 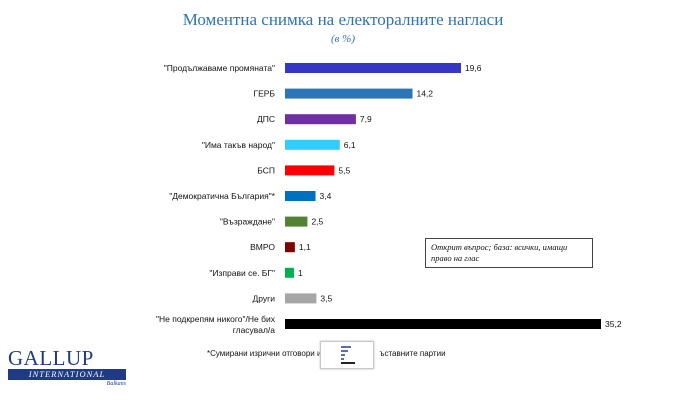 I want to click on value-label-10: 35,2, so click(x=613, y=324).